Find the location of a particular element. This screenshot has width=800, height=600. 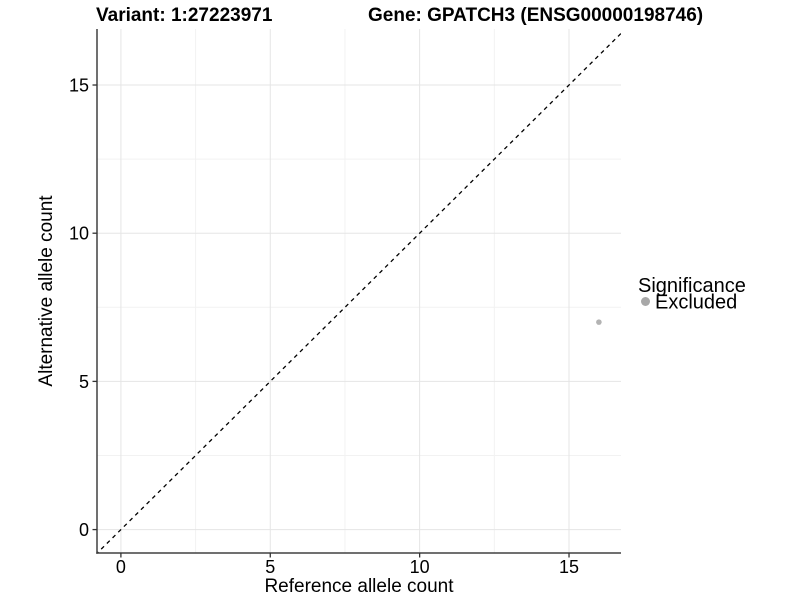

y-tick-label: 10 is located at coordinates (79, 234).